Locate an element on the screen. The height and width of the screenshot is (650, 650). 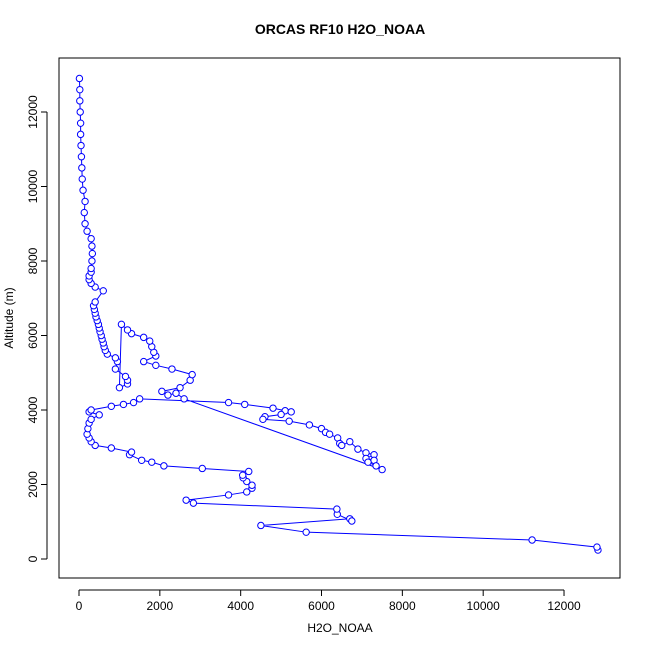
y-tick-label: 0 is located at coordinates (33, 558).